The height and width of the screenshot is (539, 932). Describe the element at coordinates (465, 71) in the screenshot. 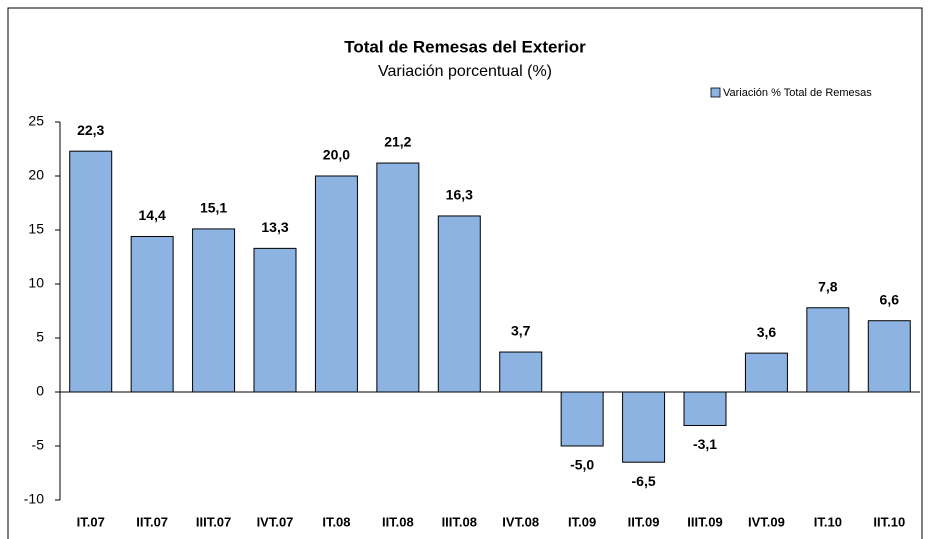

I see `chart-subtitle: Variación porcentual (%)` at that location.